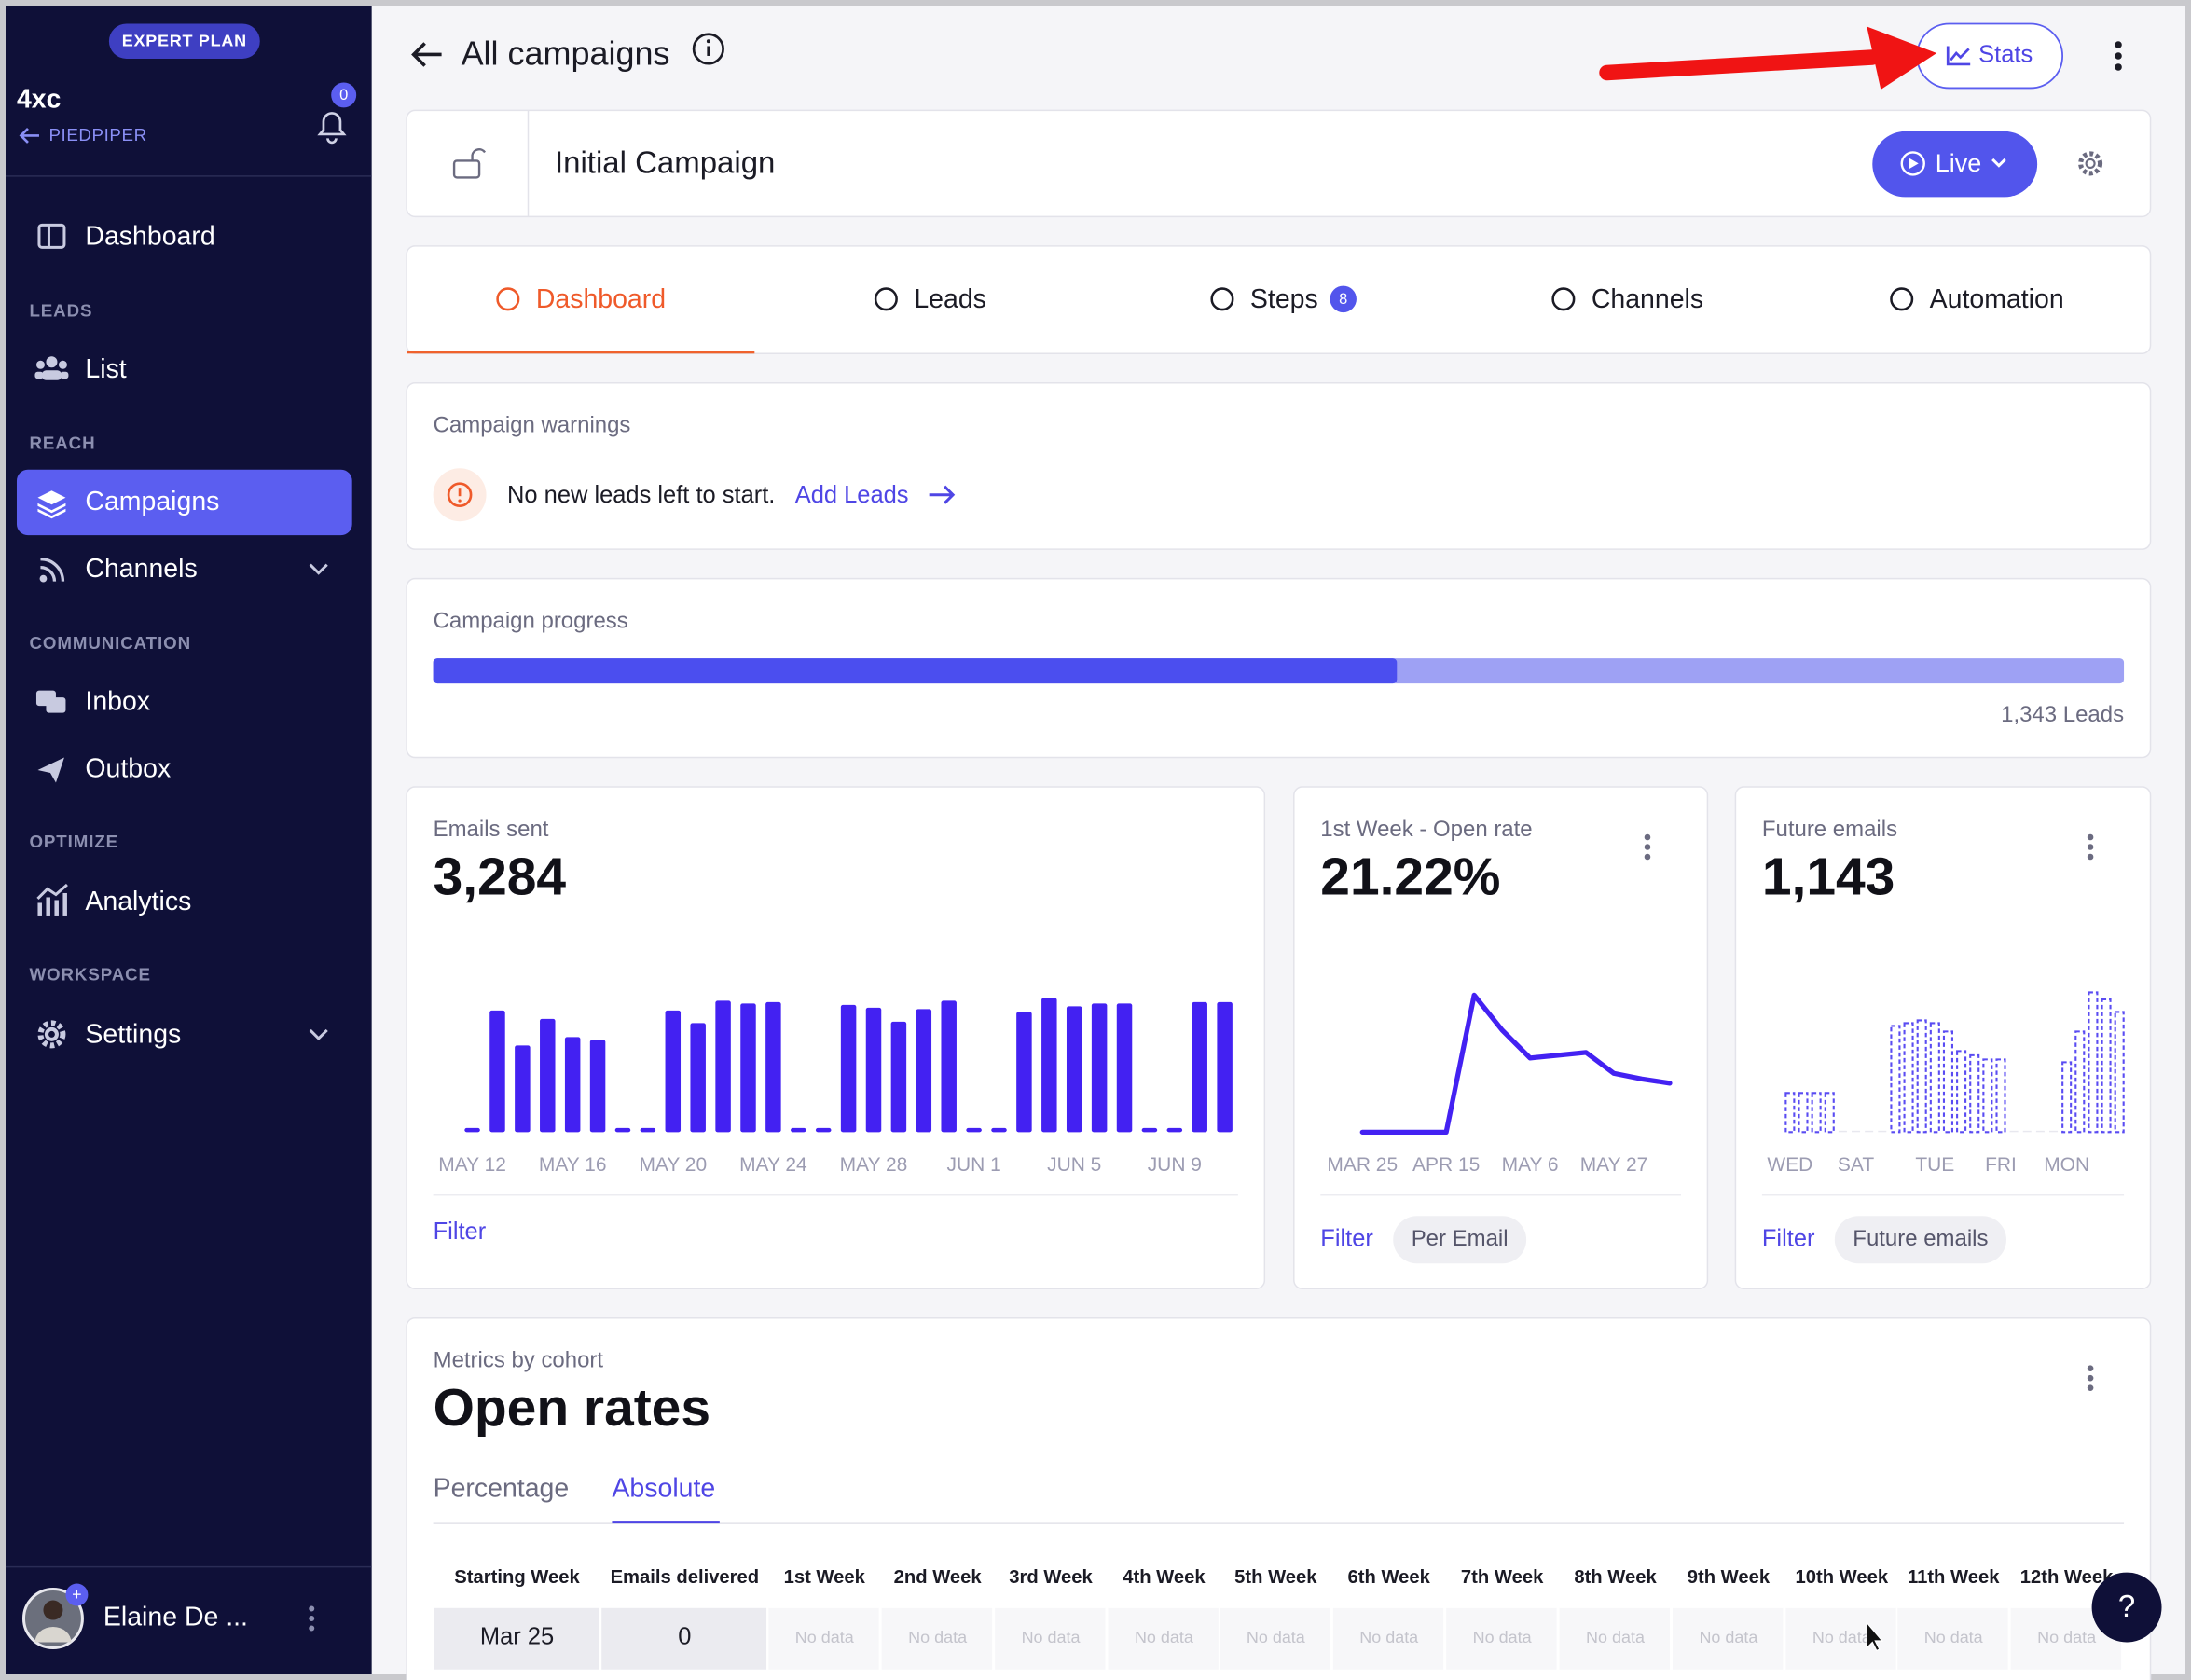  Describe the element at coordinates (149, 236) in the screenshot. I see `nav-dashboard: Dashboard` at that location.